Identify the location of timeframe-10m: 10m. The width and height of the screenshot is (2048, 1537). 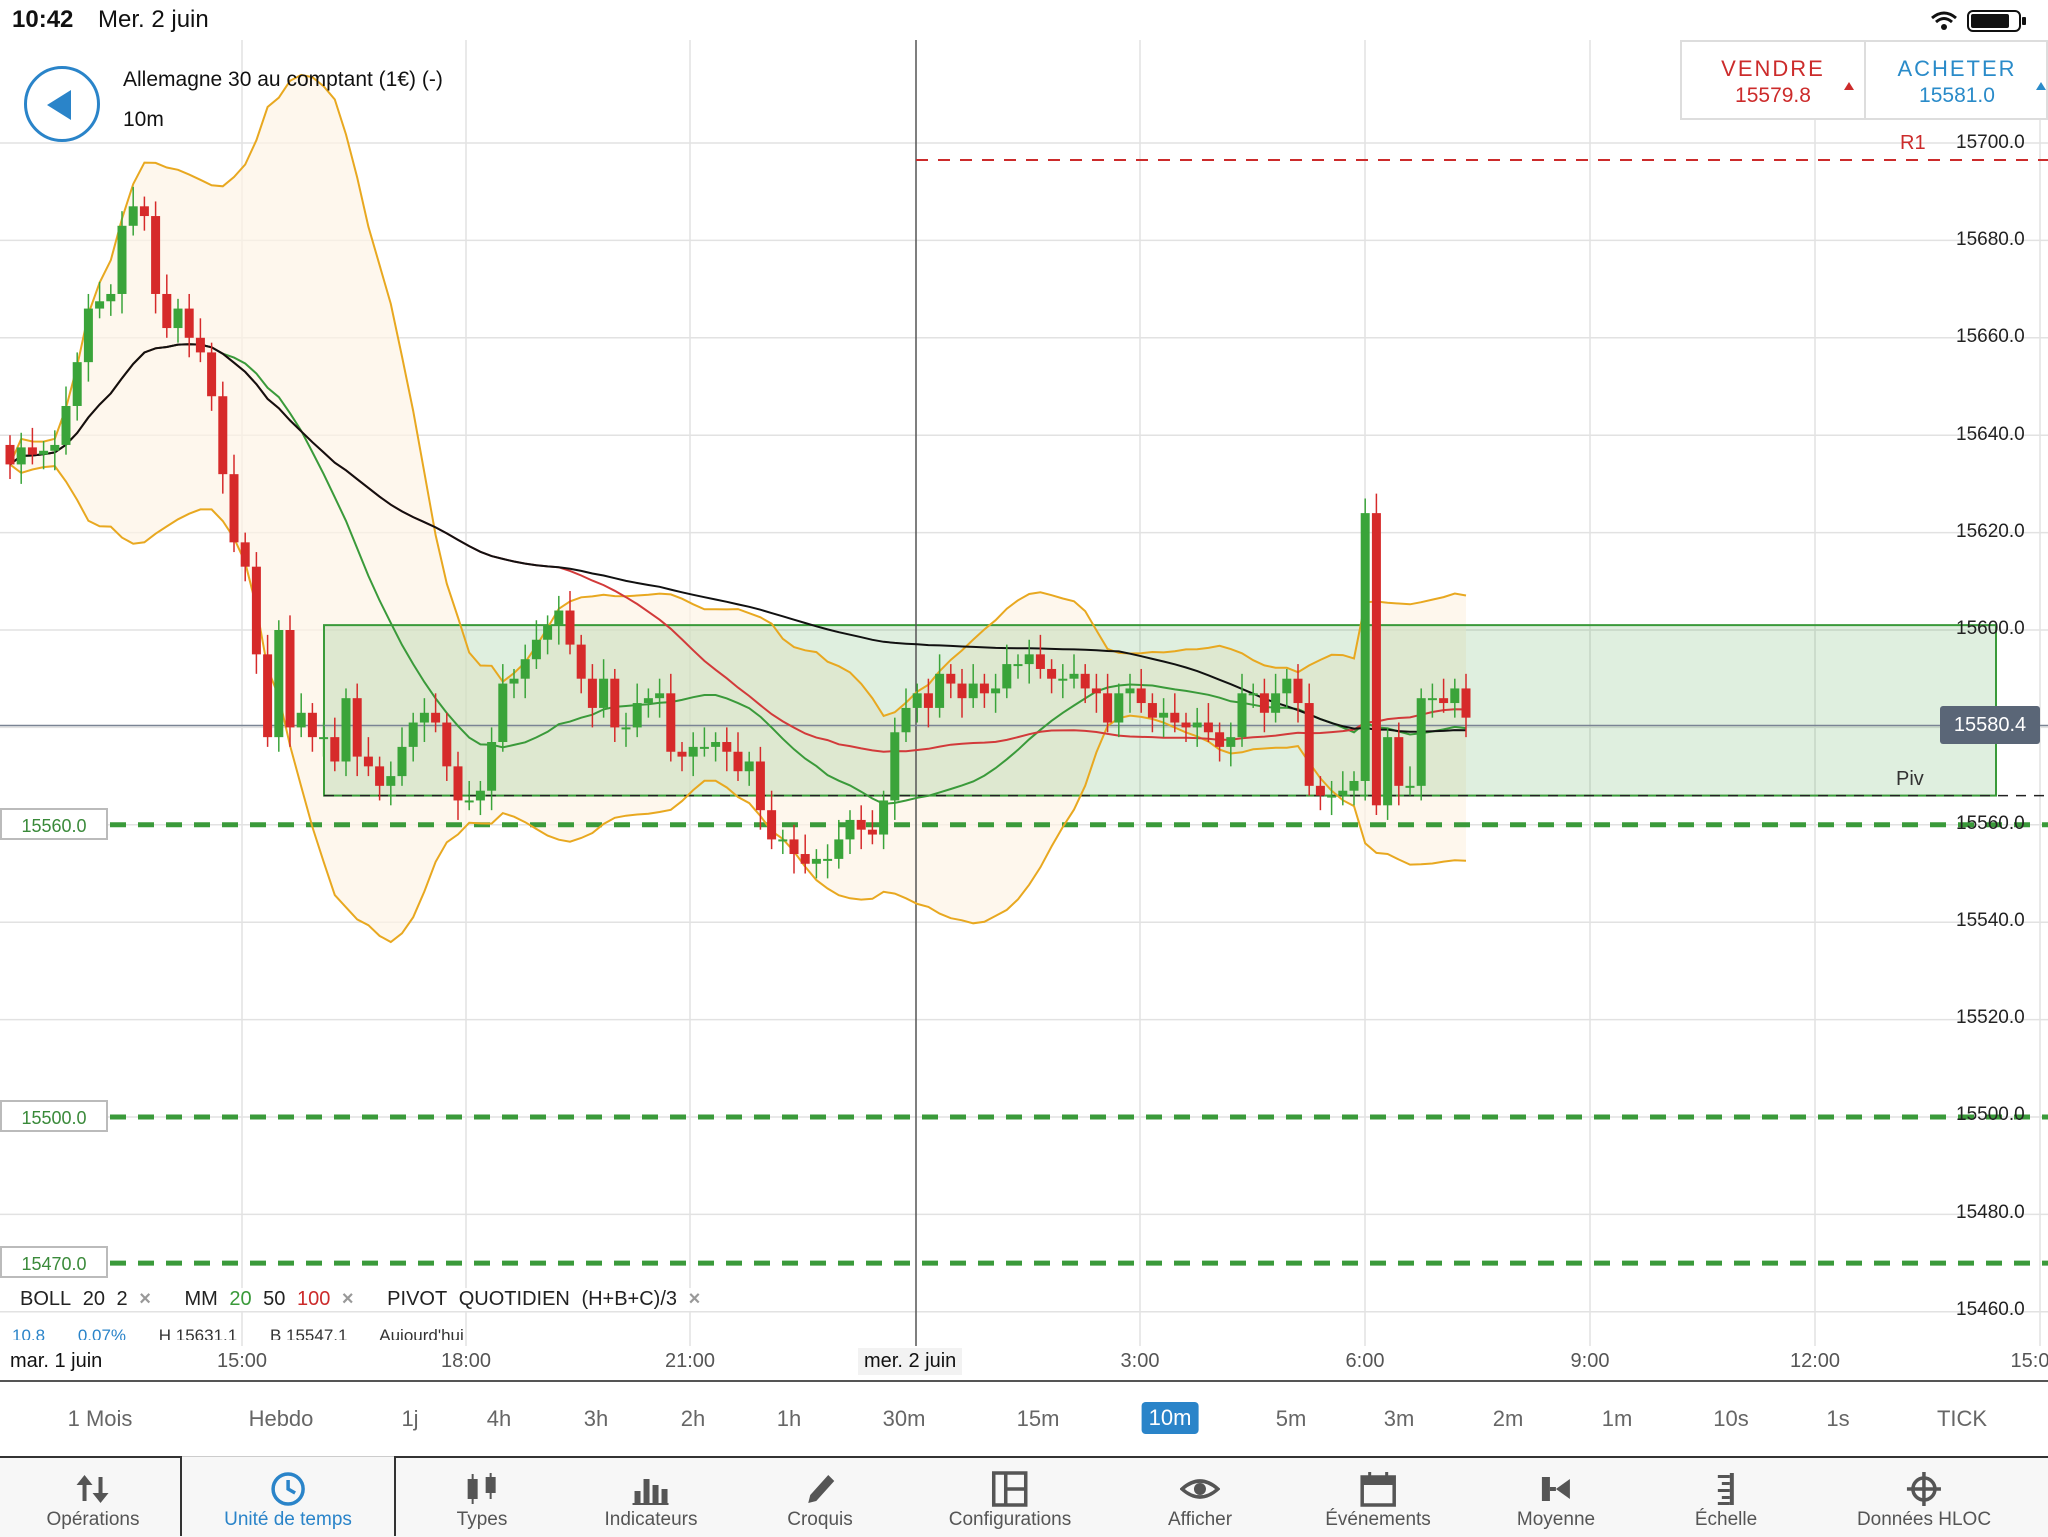
(1170, 1418).